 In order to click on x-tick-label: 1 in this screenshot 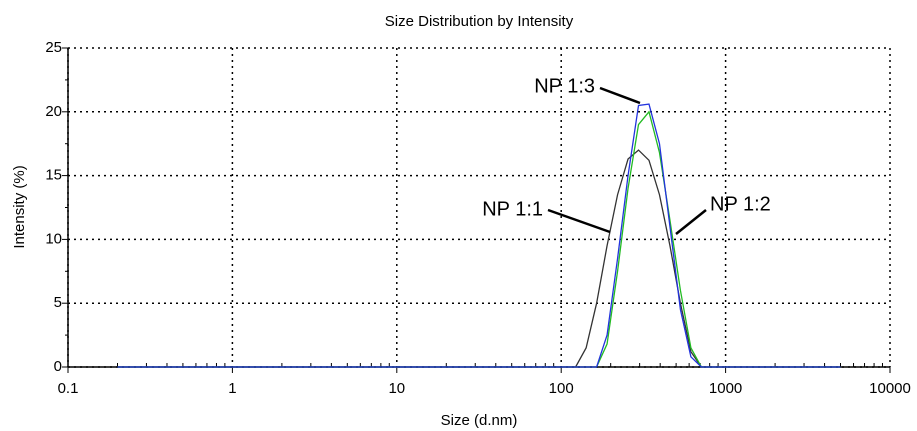, I will do `click(232, 388)`.